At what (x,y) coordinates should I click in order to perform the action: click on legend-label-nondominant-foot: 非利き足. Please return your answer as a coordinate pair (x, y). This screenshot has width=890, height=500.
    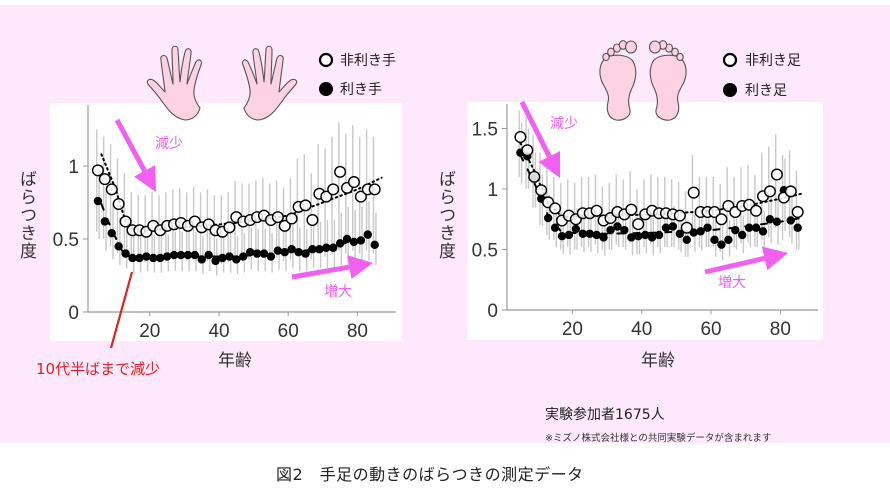
    Looking at the image, I should click on (773, 61).